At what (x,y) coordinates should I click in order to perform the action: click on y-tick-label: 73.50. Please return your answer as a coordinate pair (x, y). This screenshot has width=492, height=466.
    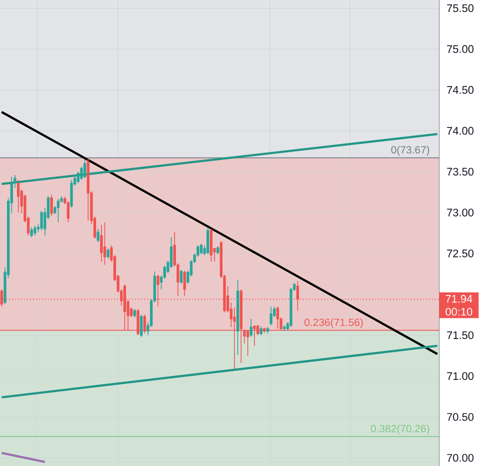
    Looking at the image, I should click on (460, 172).